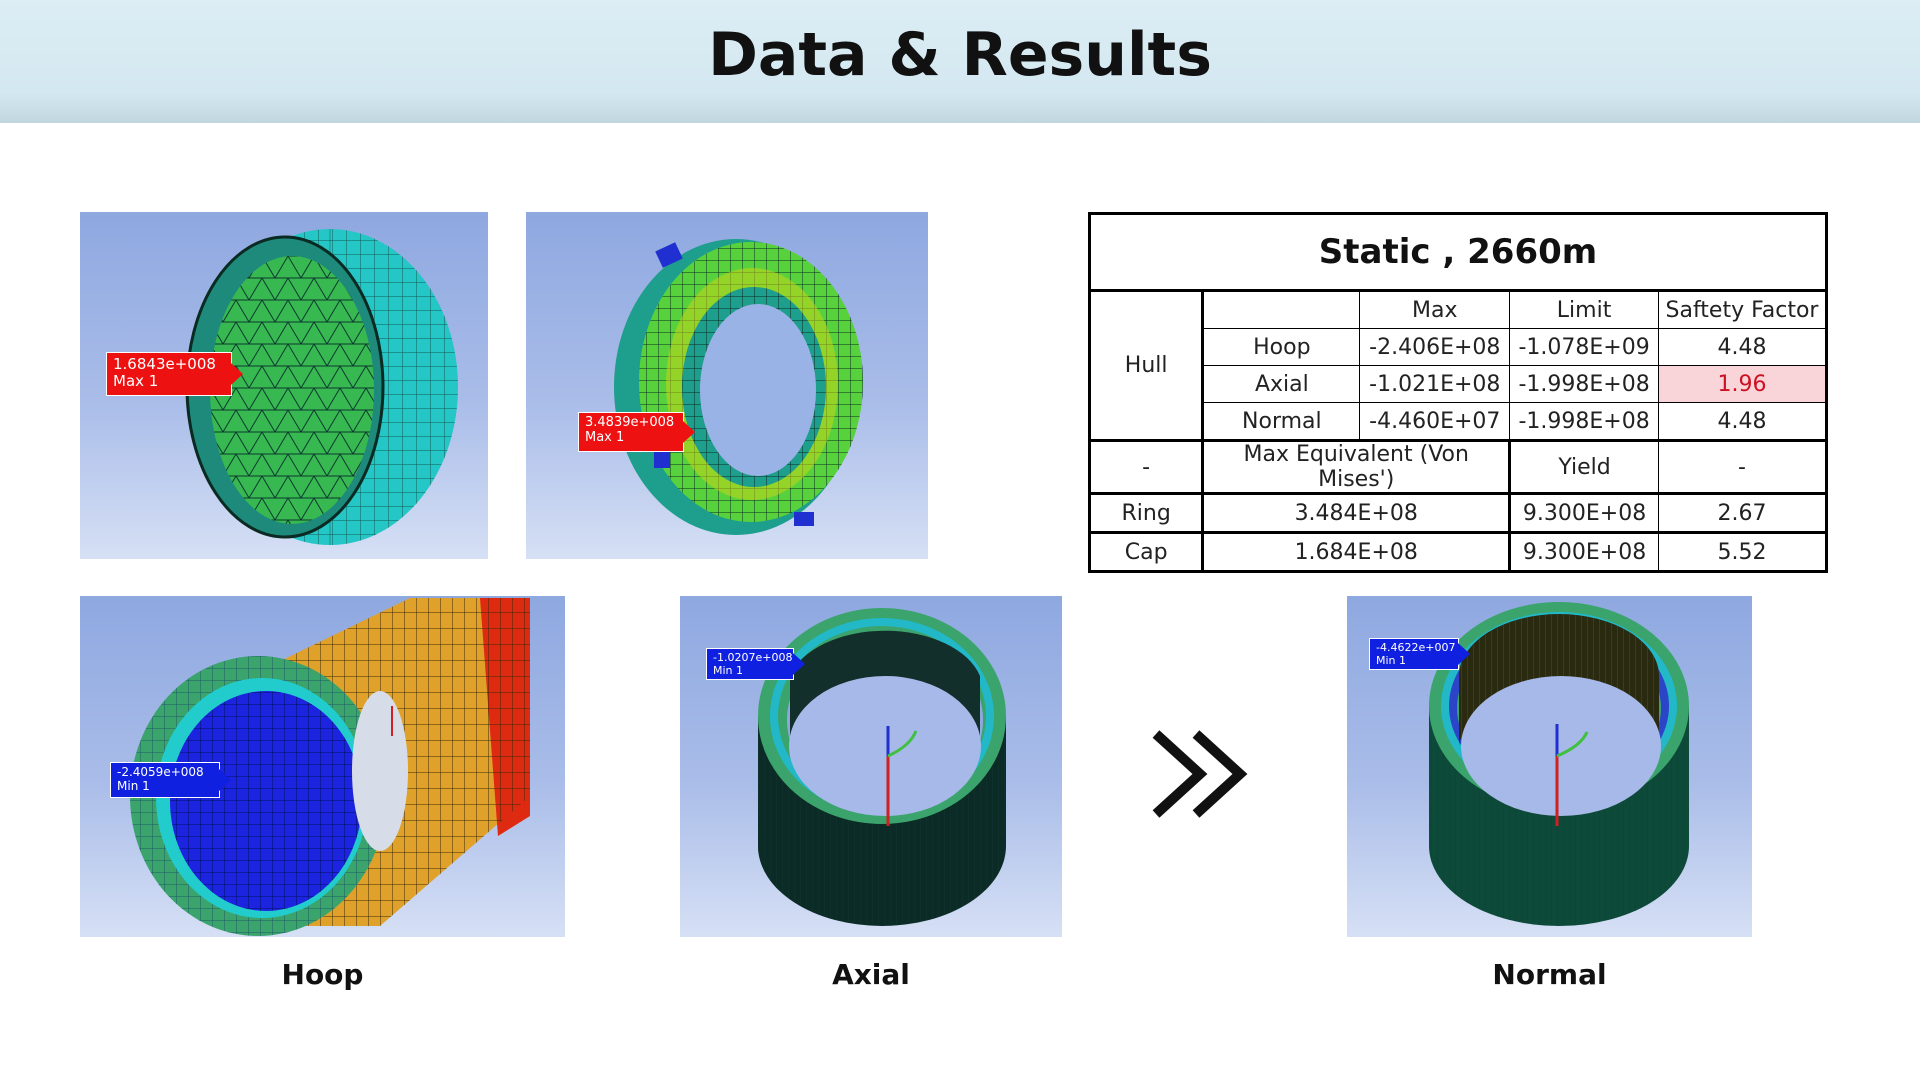 The width and height of the screenshot is (1920, 1080). I want to click on row-max: -2.406E+08, so click(1435, 347).